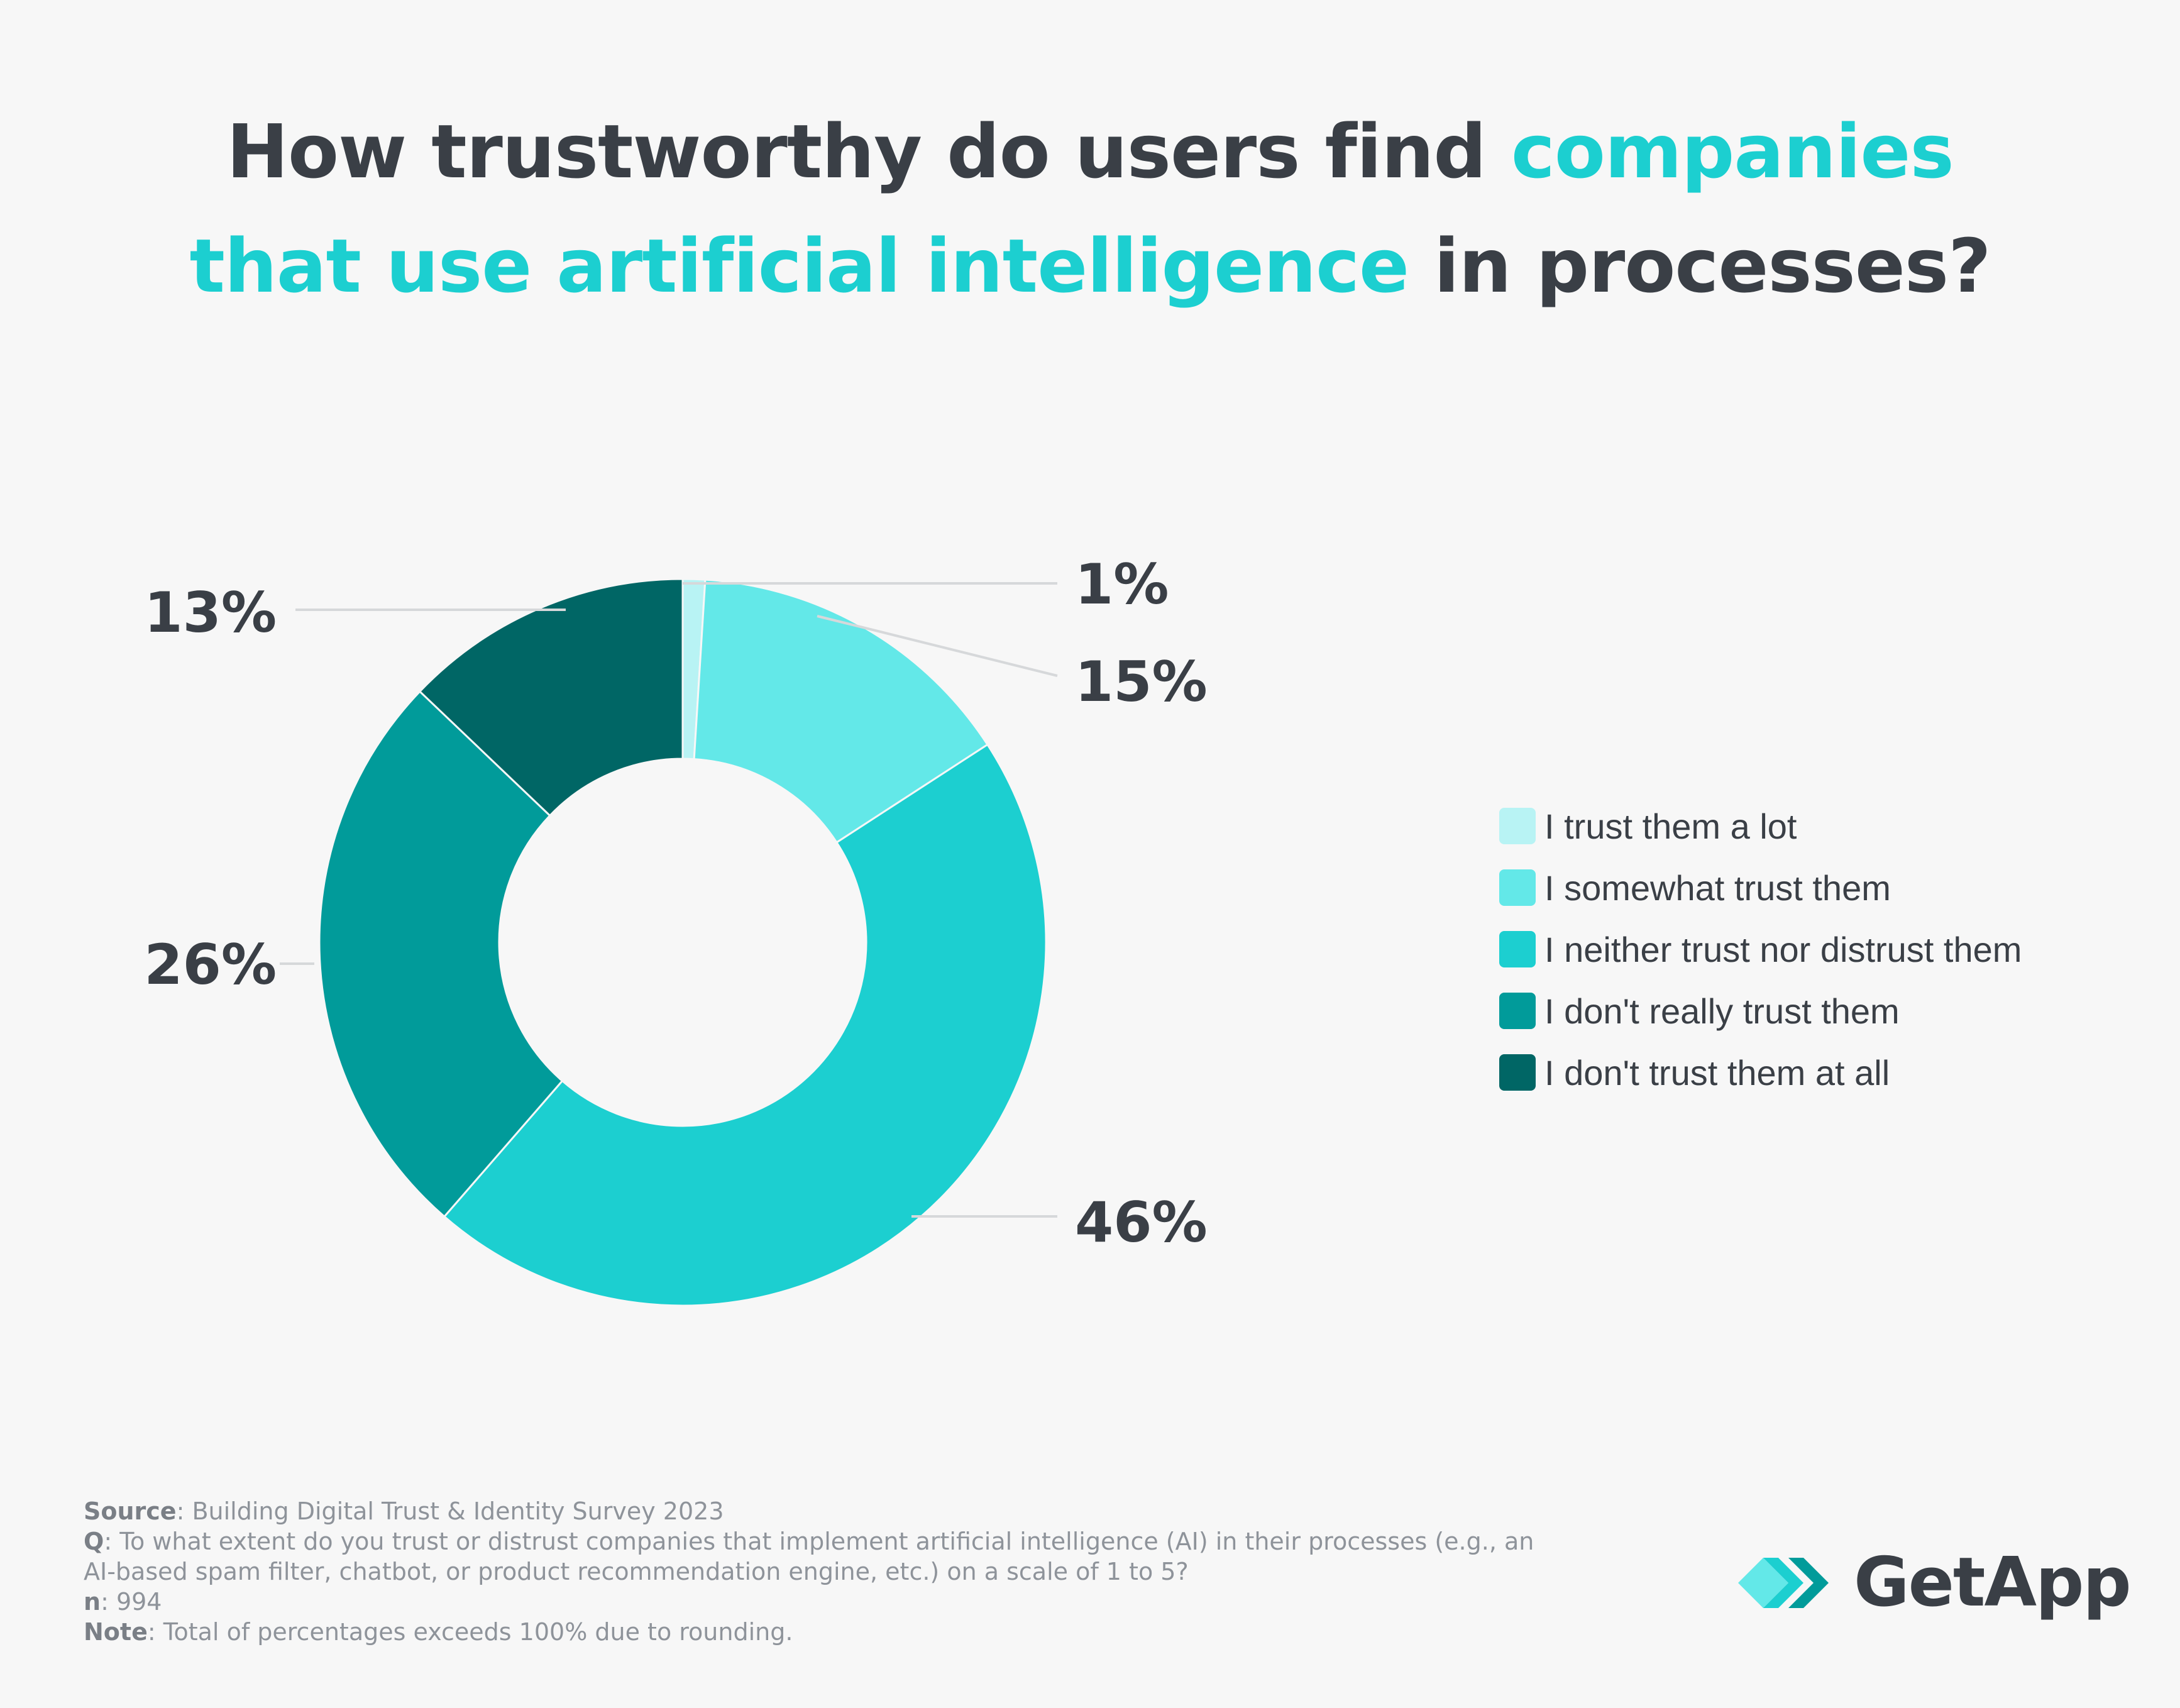 The image size is (2180, 1708). What do you see at coordinates (210, 612) in the screenshot?
I see `data-label-dont-trust-at-all: 13%` at bounding box center [210, 612].